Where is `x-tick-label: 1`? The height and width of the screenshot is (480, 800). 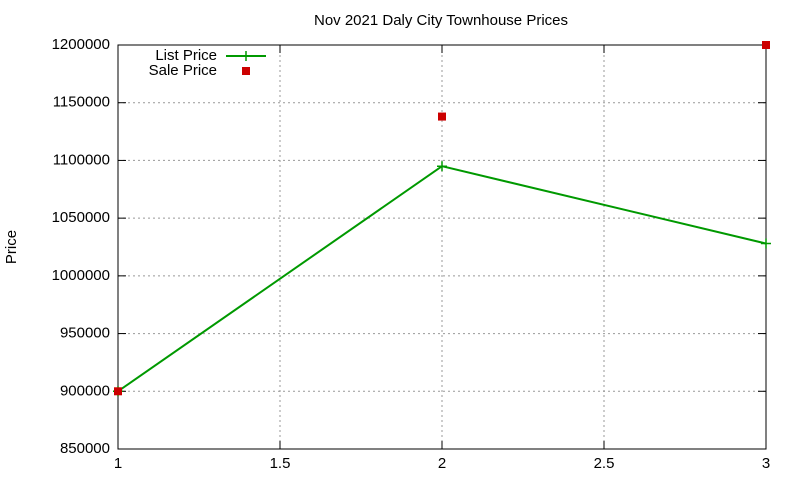 x-tick-label: 1 is located at coordinates (118, 463).